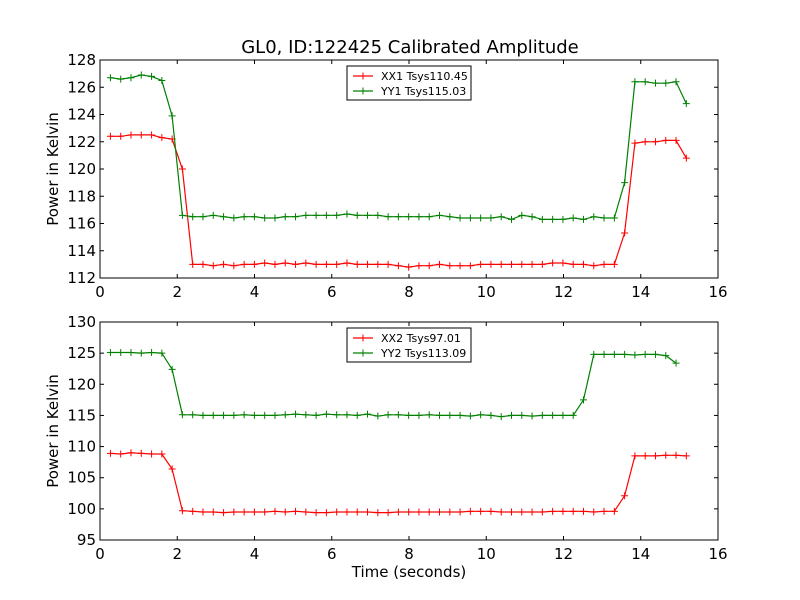 The height and width of the screenshot is (600, 800). Describe the element at coordinates (86, 540) in the screenshot. I see `y-tick-label: 95` at that location.